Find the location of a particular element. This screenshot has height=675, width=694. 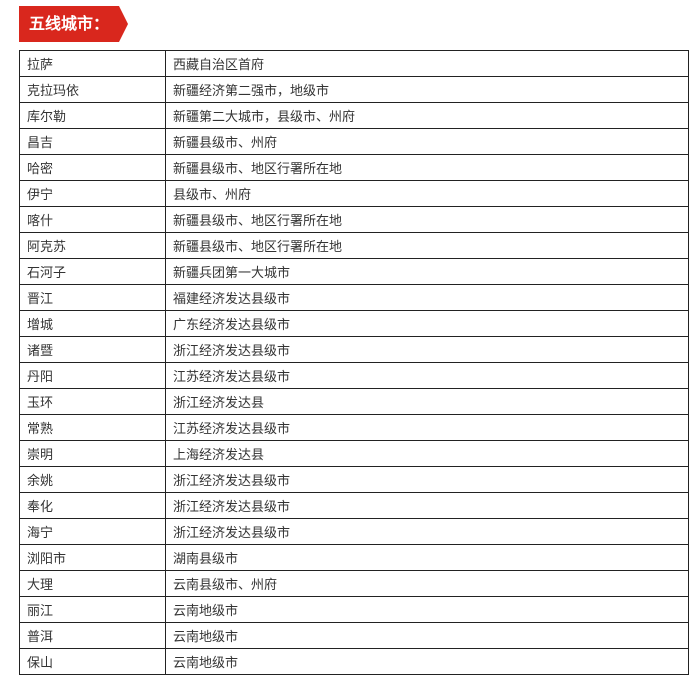

city-name-cell: 库尔勒 is located at coordinates (92, 115).